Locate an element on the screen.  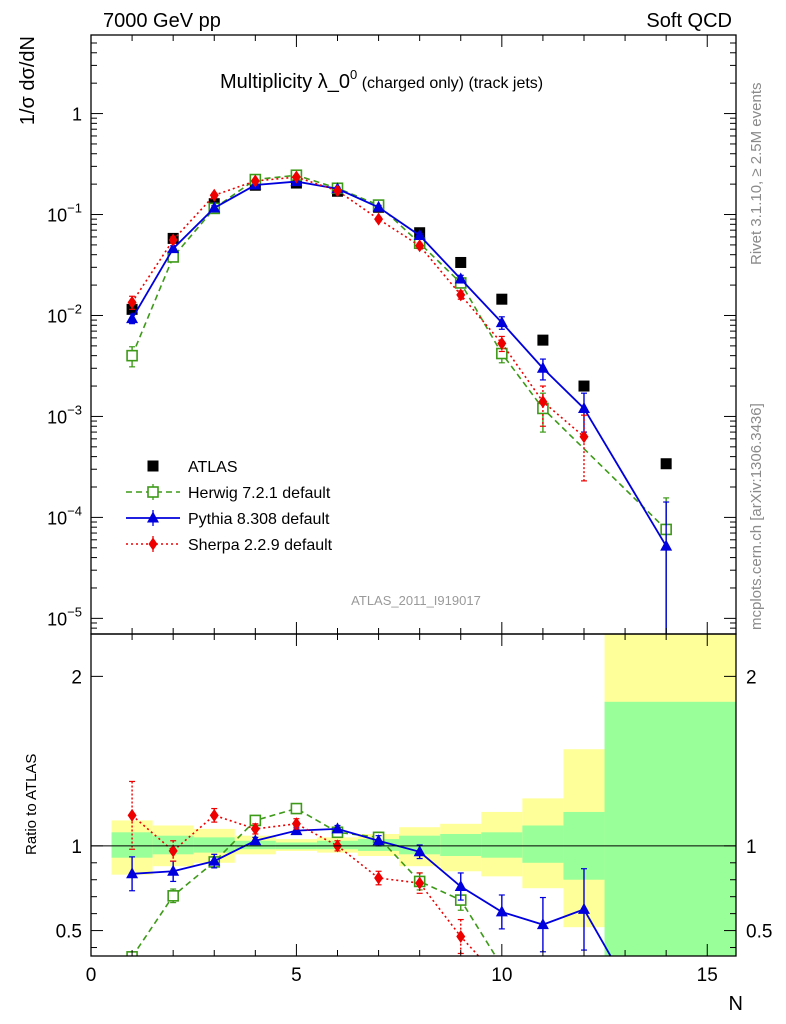
legend-marker-sherpa is located at coordinates (153, 544).